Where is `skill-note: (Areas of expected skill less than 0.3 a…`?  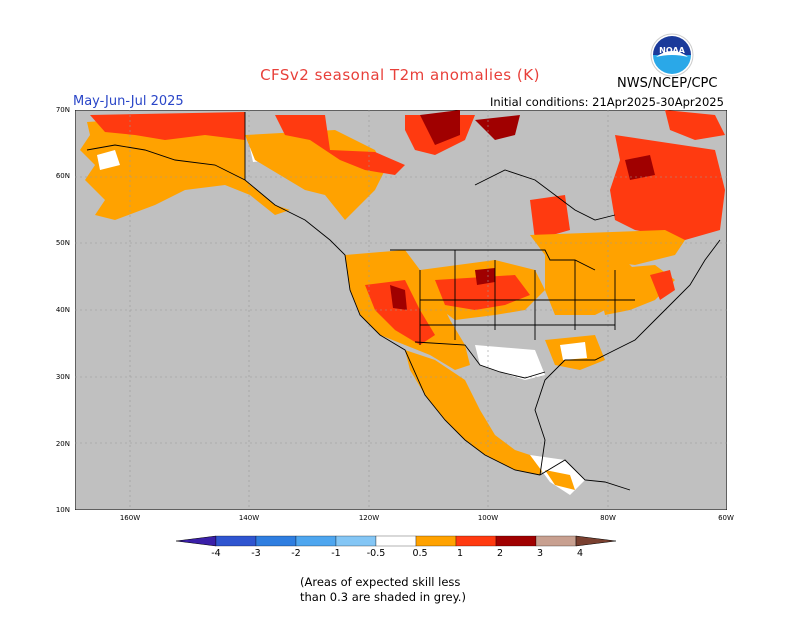
skill-note: (Areas of expected skill less than 0.3 a… is located at coordinates (420, 590).